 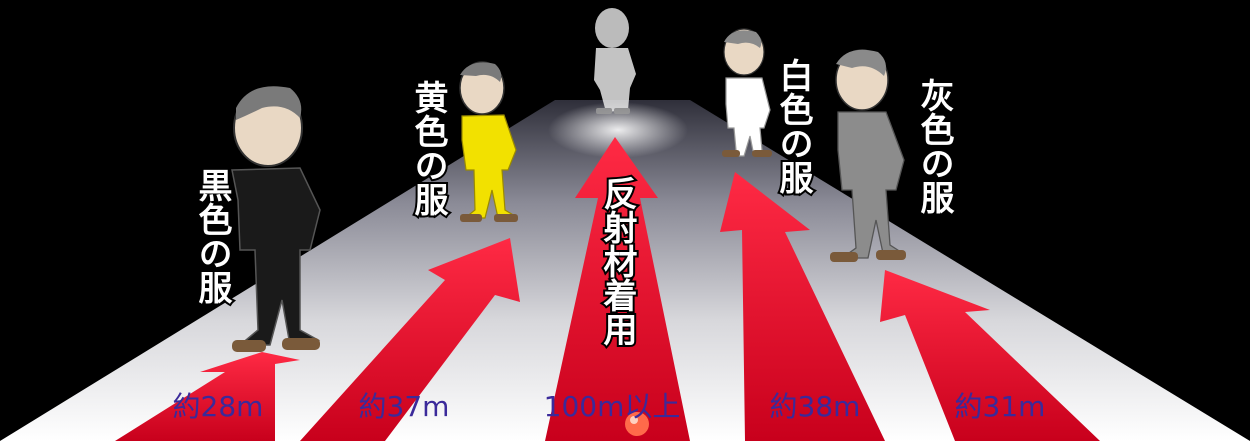 What do you see at coordinates (793, 126) in the screenshot?
I see `label-white-clothing: 白色の服` at bounding box center [793, 126].